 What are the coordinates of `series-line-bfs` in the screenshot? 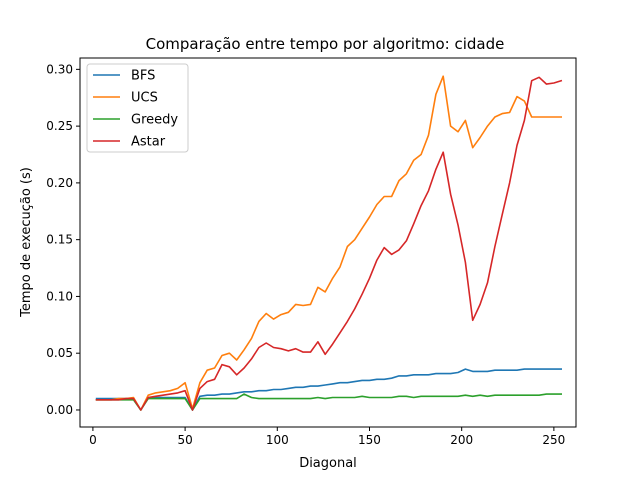 It's located at (328, 389).